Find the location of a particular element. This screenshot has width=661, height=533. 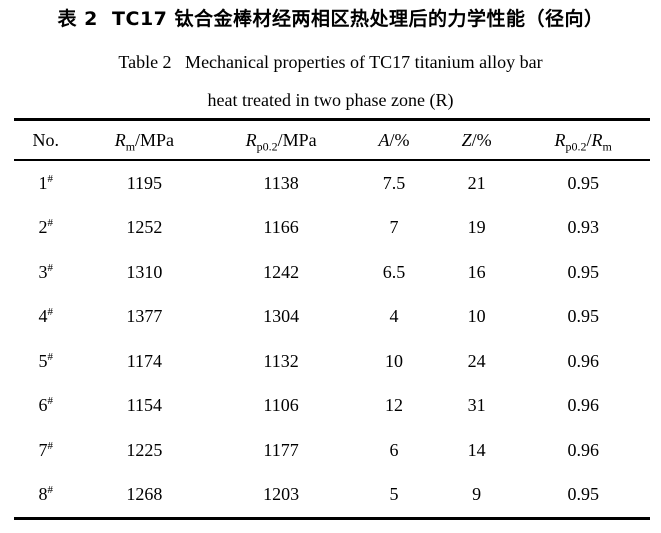

rm-subscript: m is located at coordinates (130, 146).